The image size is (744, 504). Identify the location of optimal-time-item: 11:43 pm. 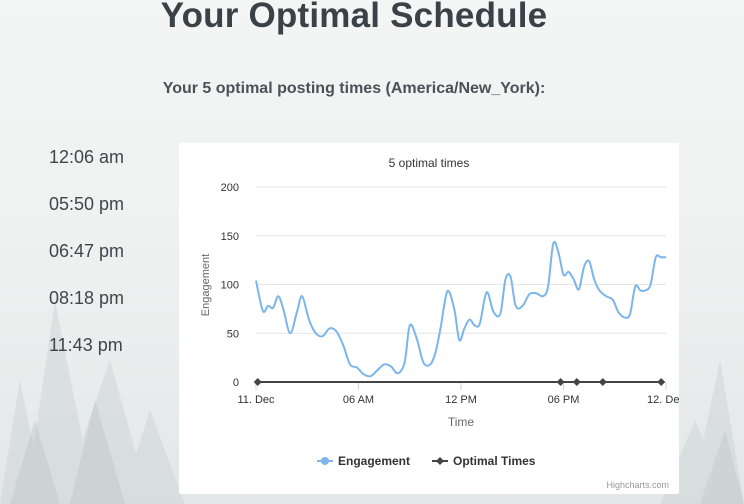
(86, 345).